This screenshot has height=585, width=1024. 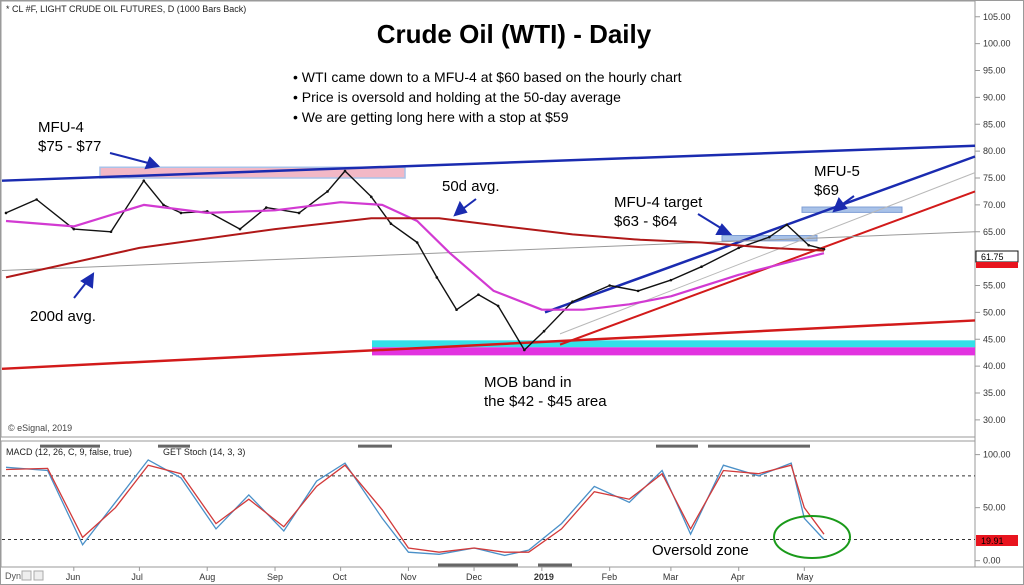 I want to click on y-tick-label: 70.00, so click(x=994, y=205).